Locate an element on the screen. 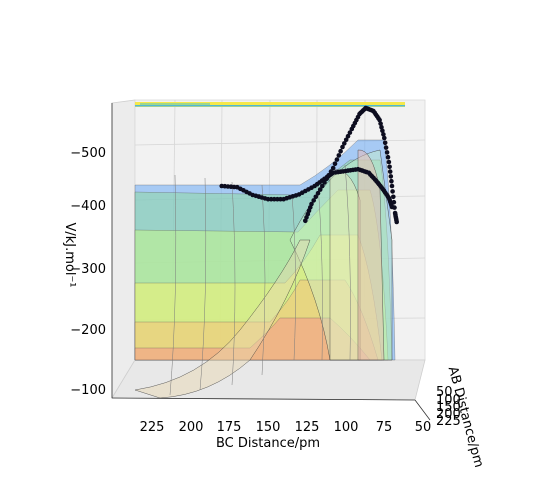 The width and height of the screenshot is (538, 500). z-tick-label: −300 is located at coordinates (88, 269).